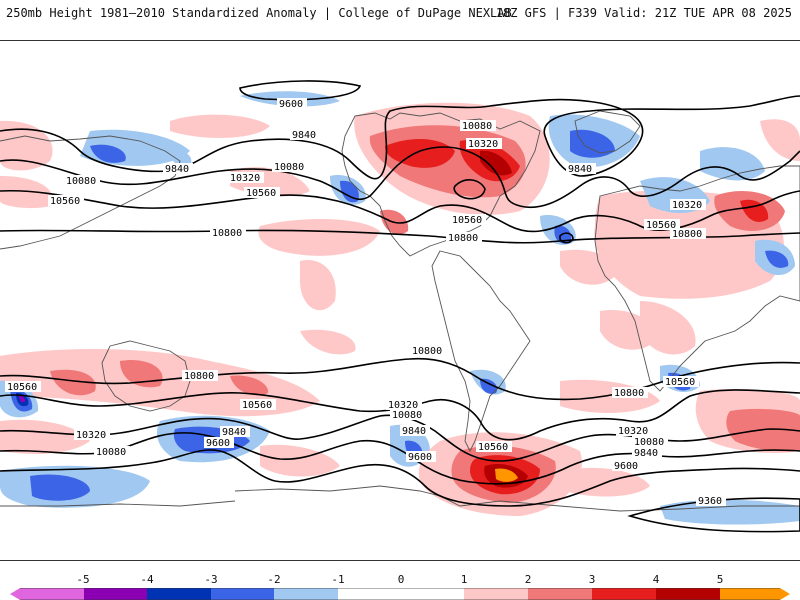 This screenshot has height=600, width=800. Describe the element at coordinates (528, 579) in the screenshot. I see `colorbar-tick: 2` at that location.